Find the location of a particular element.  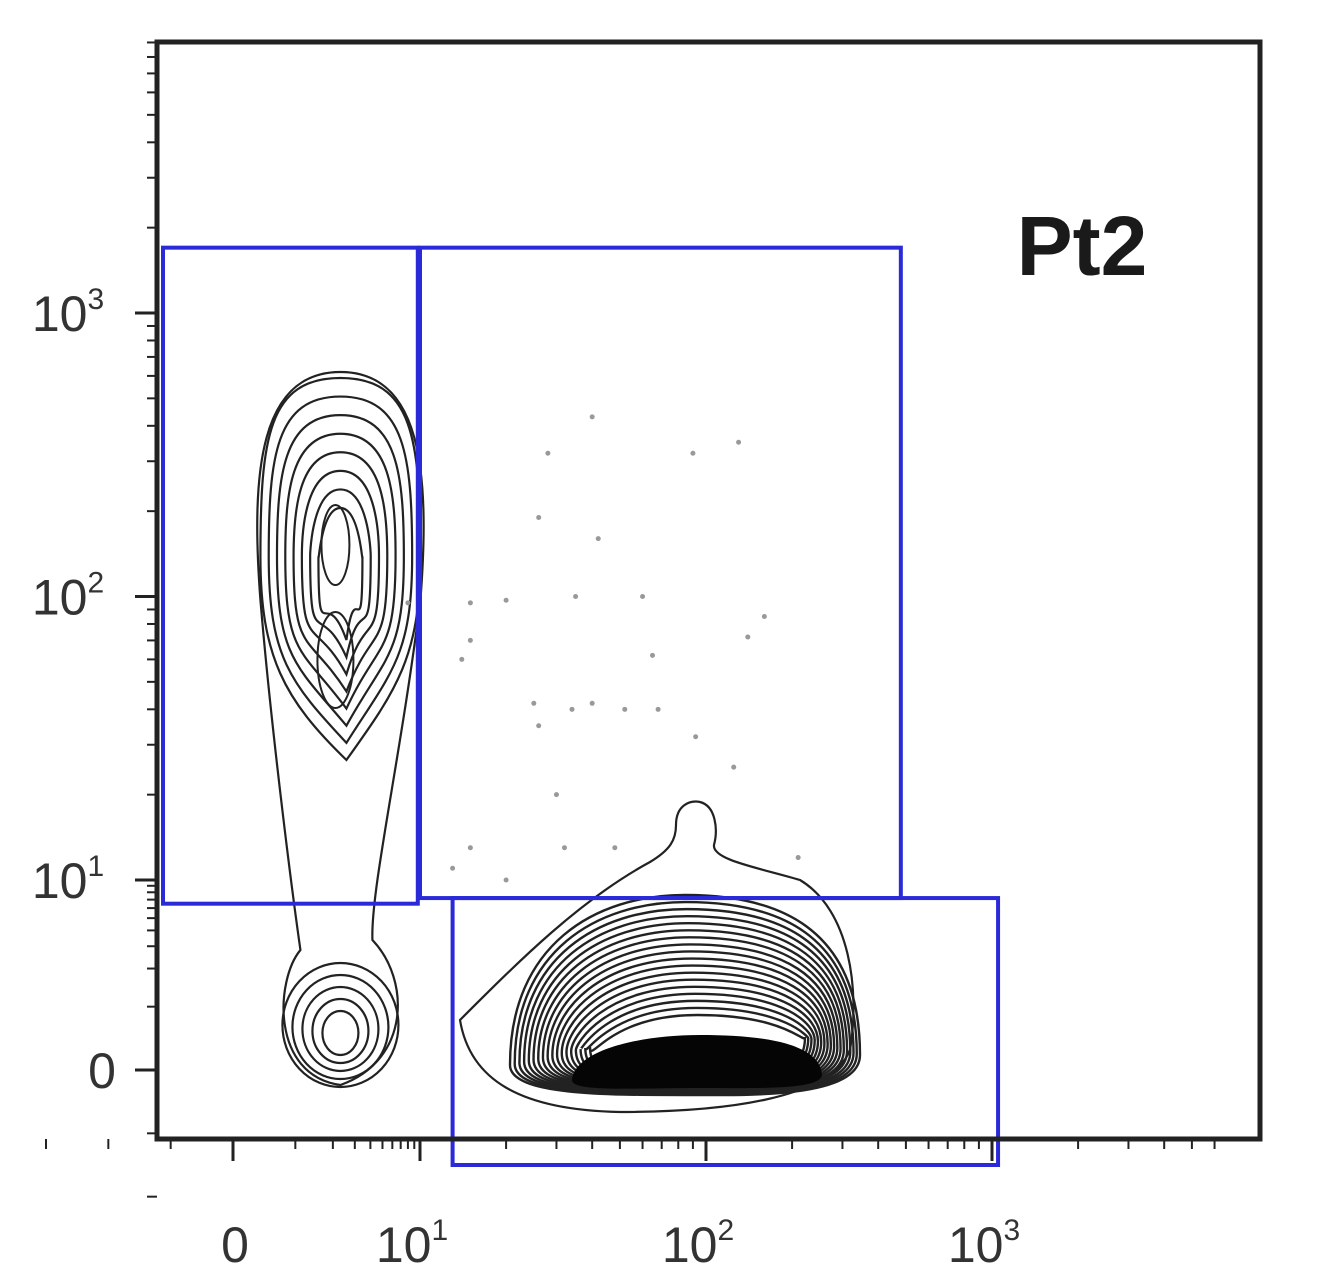

x-tick-label: 102 is located at coordinates (698, 1243).